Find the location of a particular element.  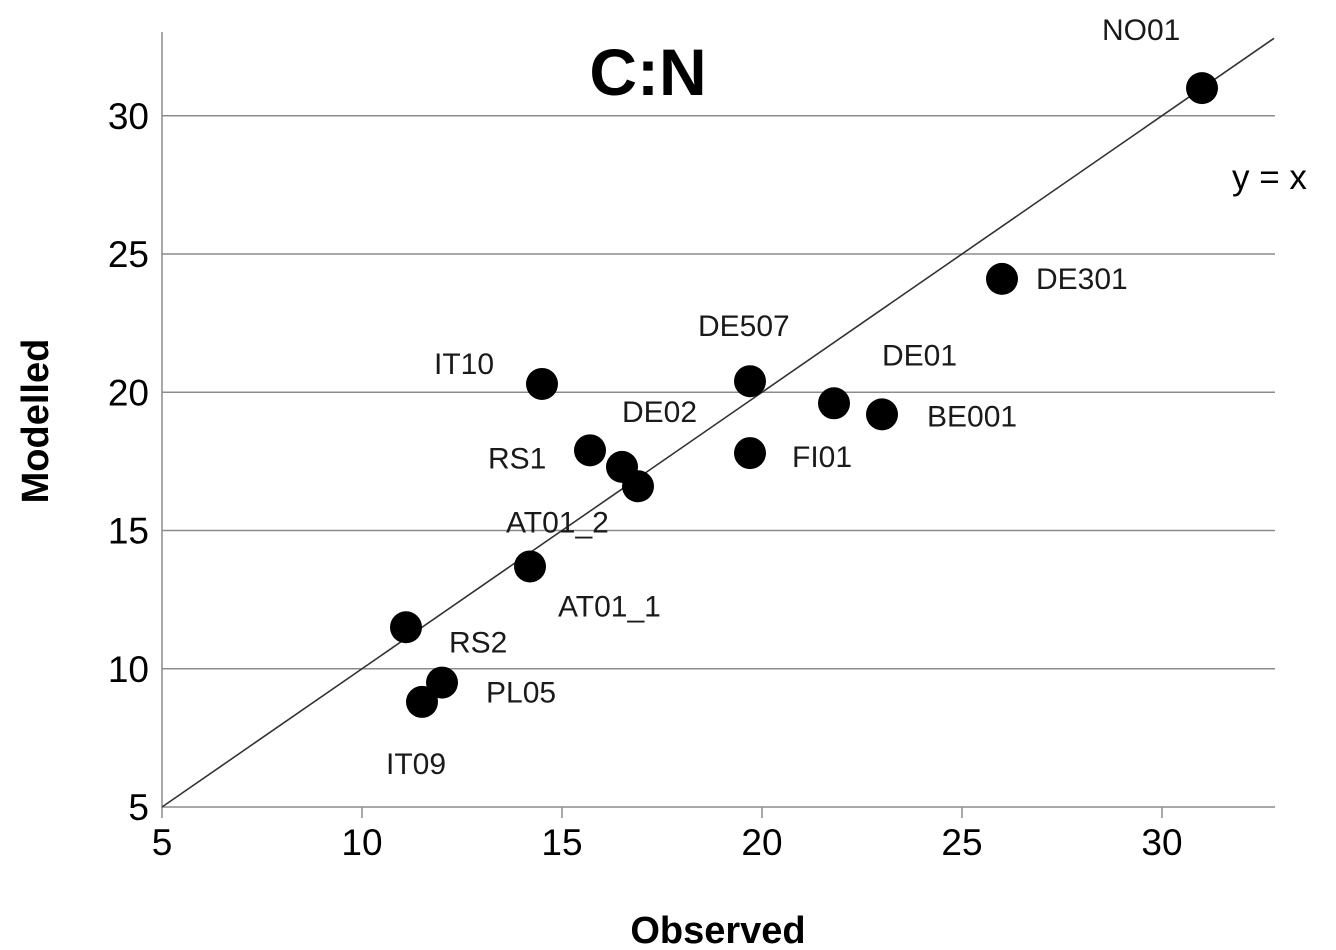

point-label: PL05 is located at coordinates (521, 693).